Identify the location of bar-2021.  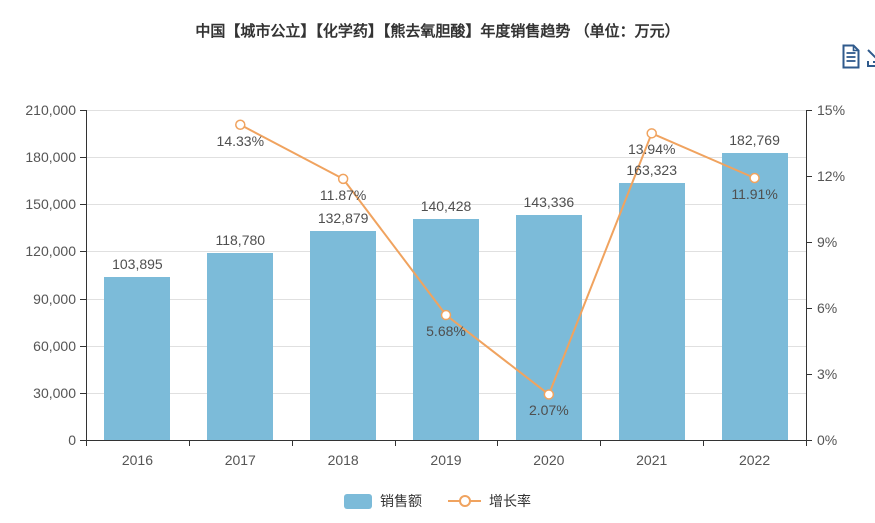
(651, 311).